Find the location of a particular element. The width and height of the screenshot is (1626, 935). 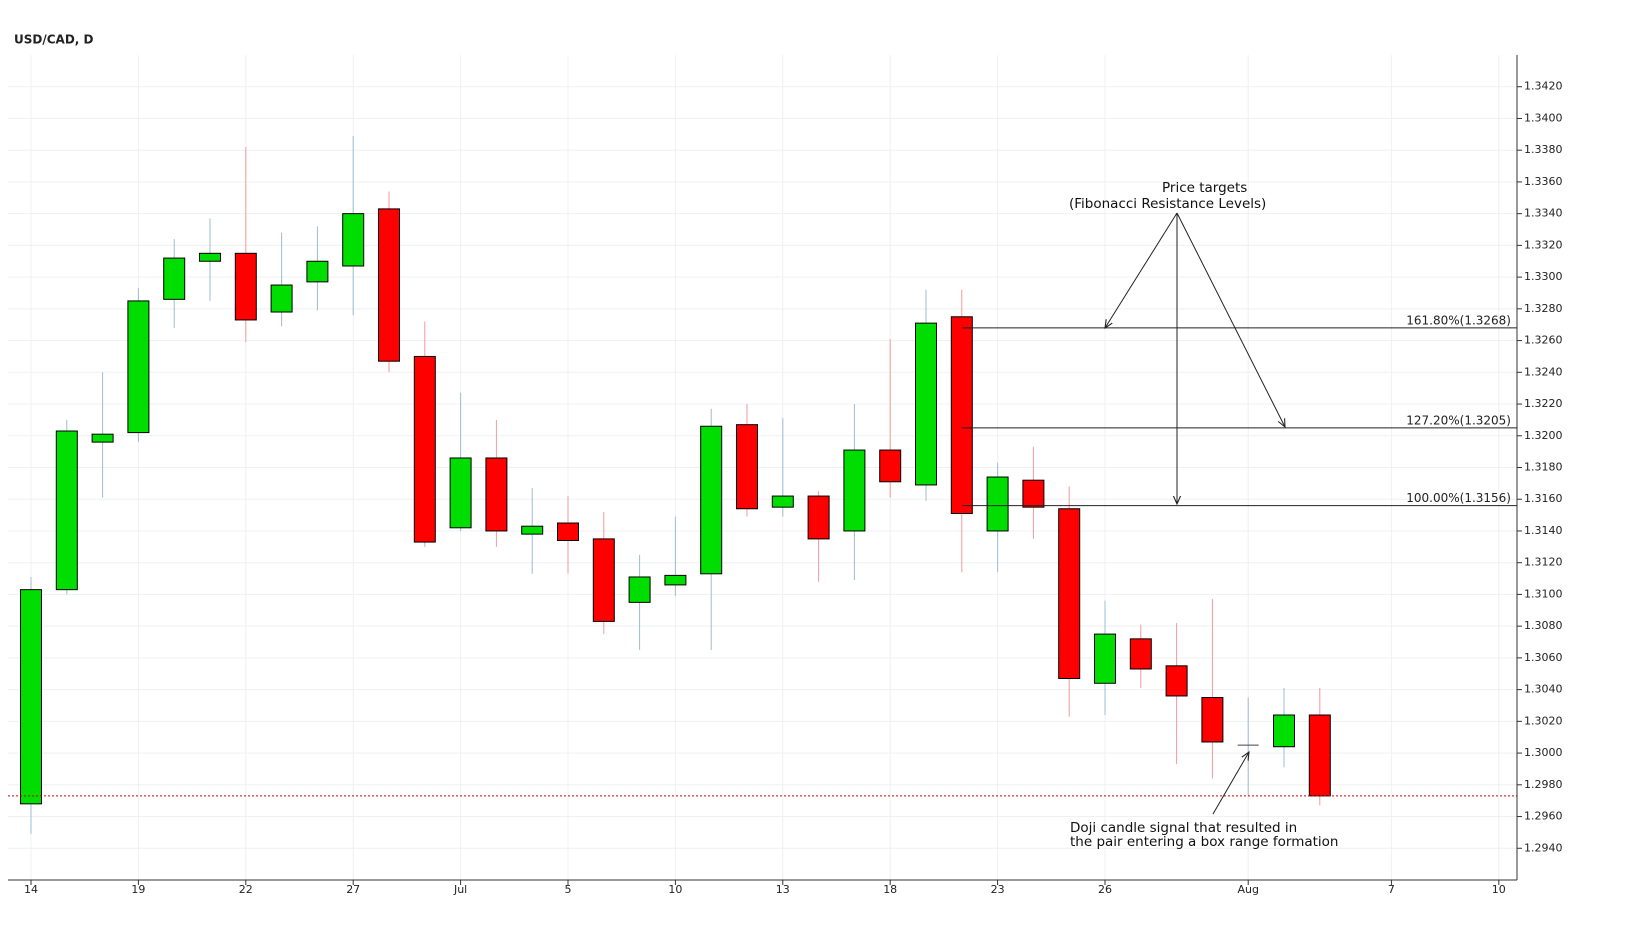

y-tick-label: 1.3120 is located at coordinates (1543, 562).